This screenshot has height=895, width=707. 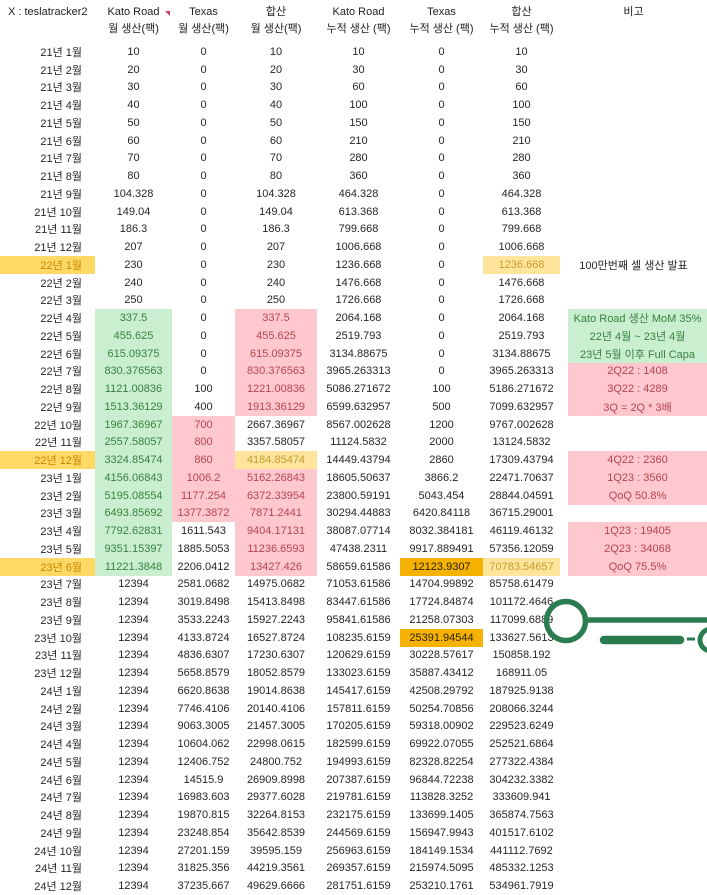 I want to click on data-cell: 187925.9138, so click(x=521, y=690).